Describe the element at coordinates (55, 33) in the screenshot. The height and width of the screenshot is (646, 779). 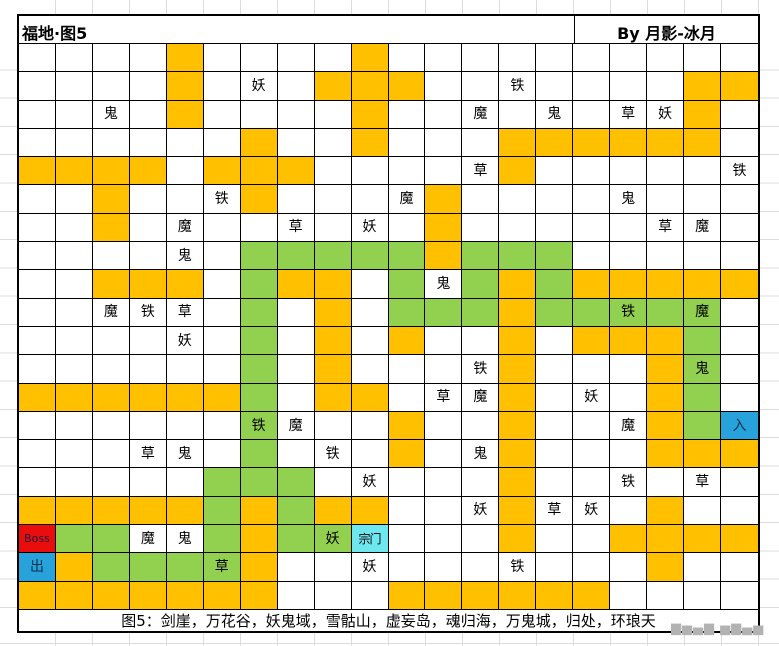
I see `map-title: 福地·图5` at that location.